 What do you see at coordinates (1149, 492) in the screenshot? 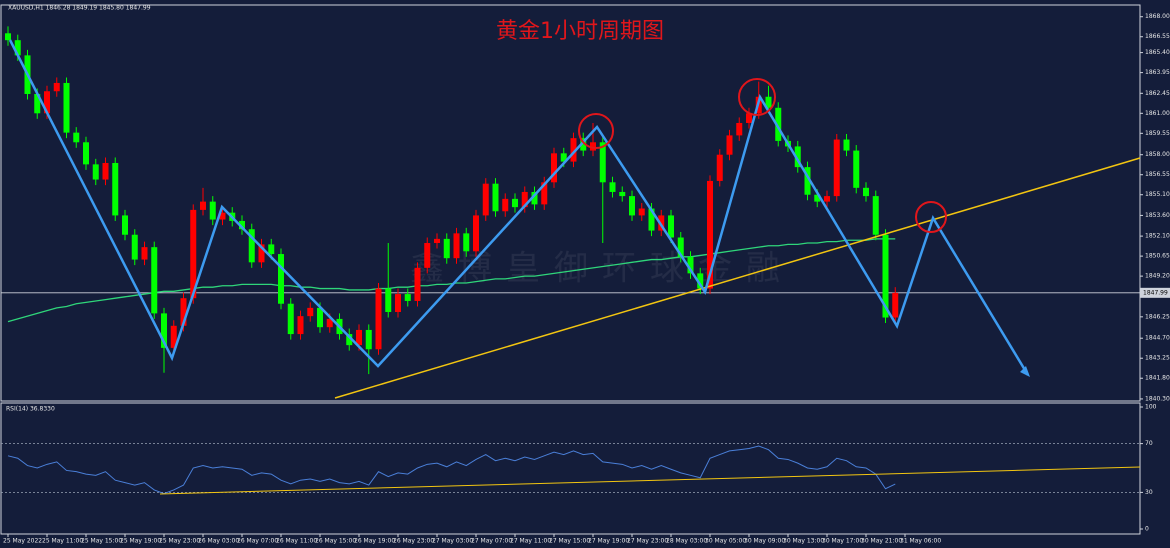
I see `rsi-tick-label: 30` at bounding box center [1149, 492].